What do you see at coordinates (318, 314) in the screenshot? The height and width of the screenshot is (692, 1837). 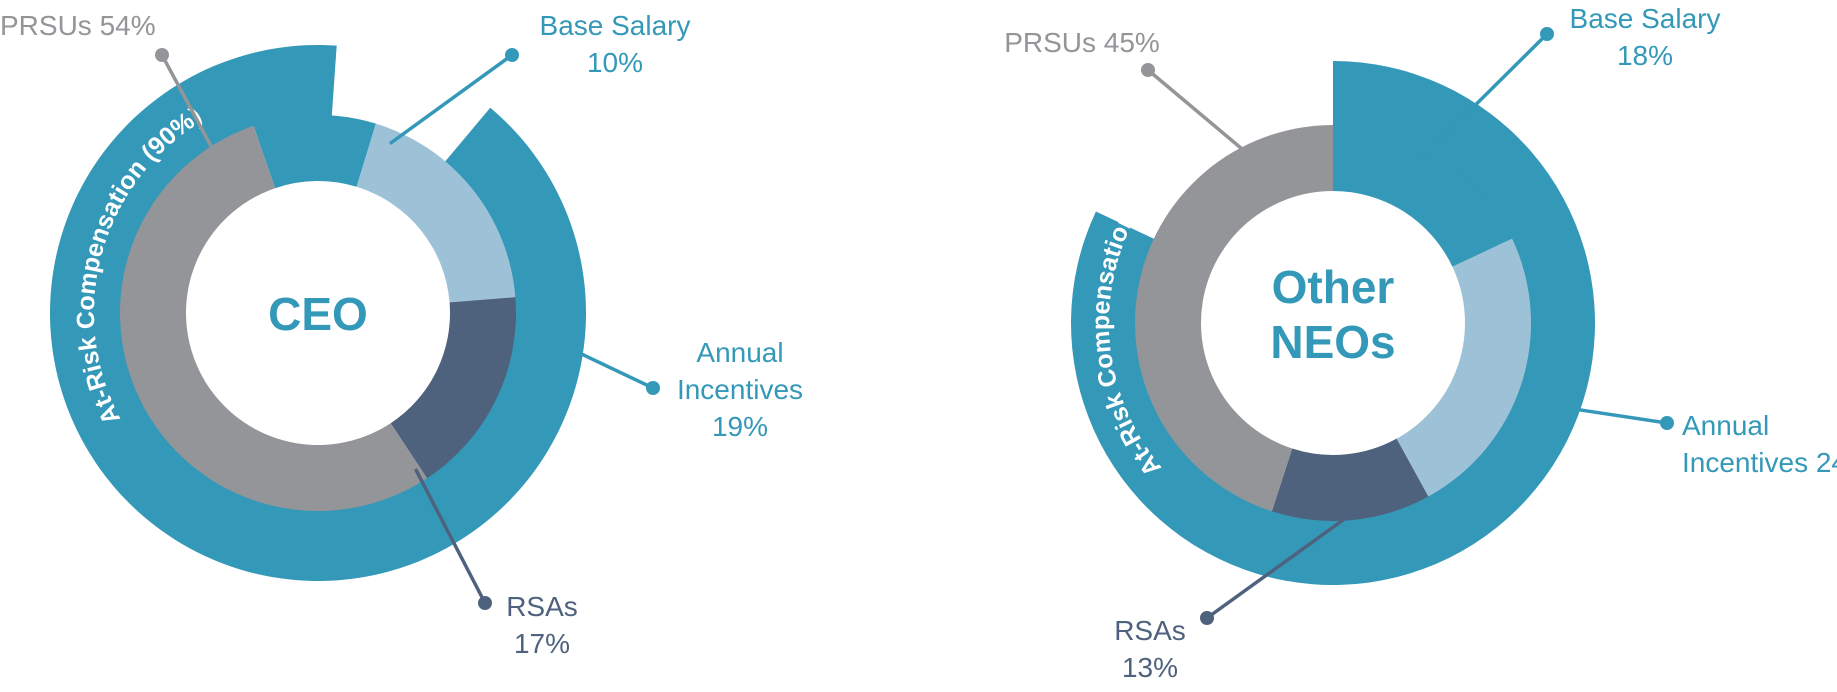 I see `center-label: CEO` at bounding box center [318, 314].